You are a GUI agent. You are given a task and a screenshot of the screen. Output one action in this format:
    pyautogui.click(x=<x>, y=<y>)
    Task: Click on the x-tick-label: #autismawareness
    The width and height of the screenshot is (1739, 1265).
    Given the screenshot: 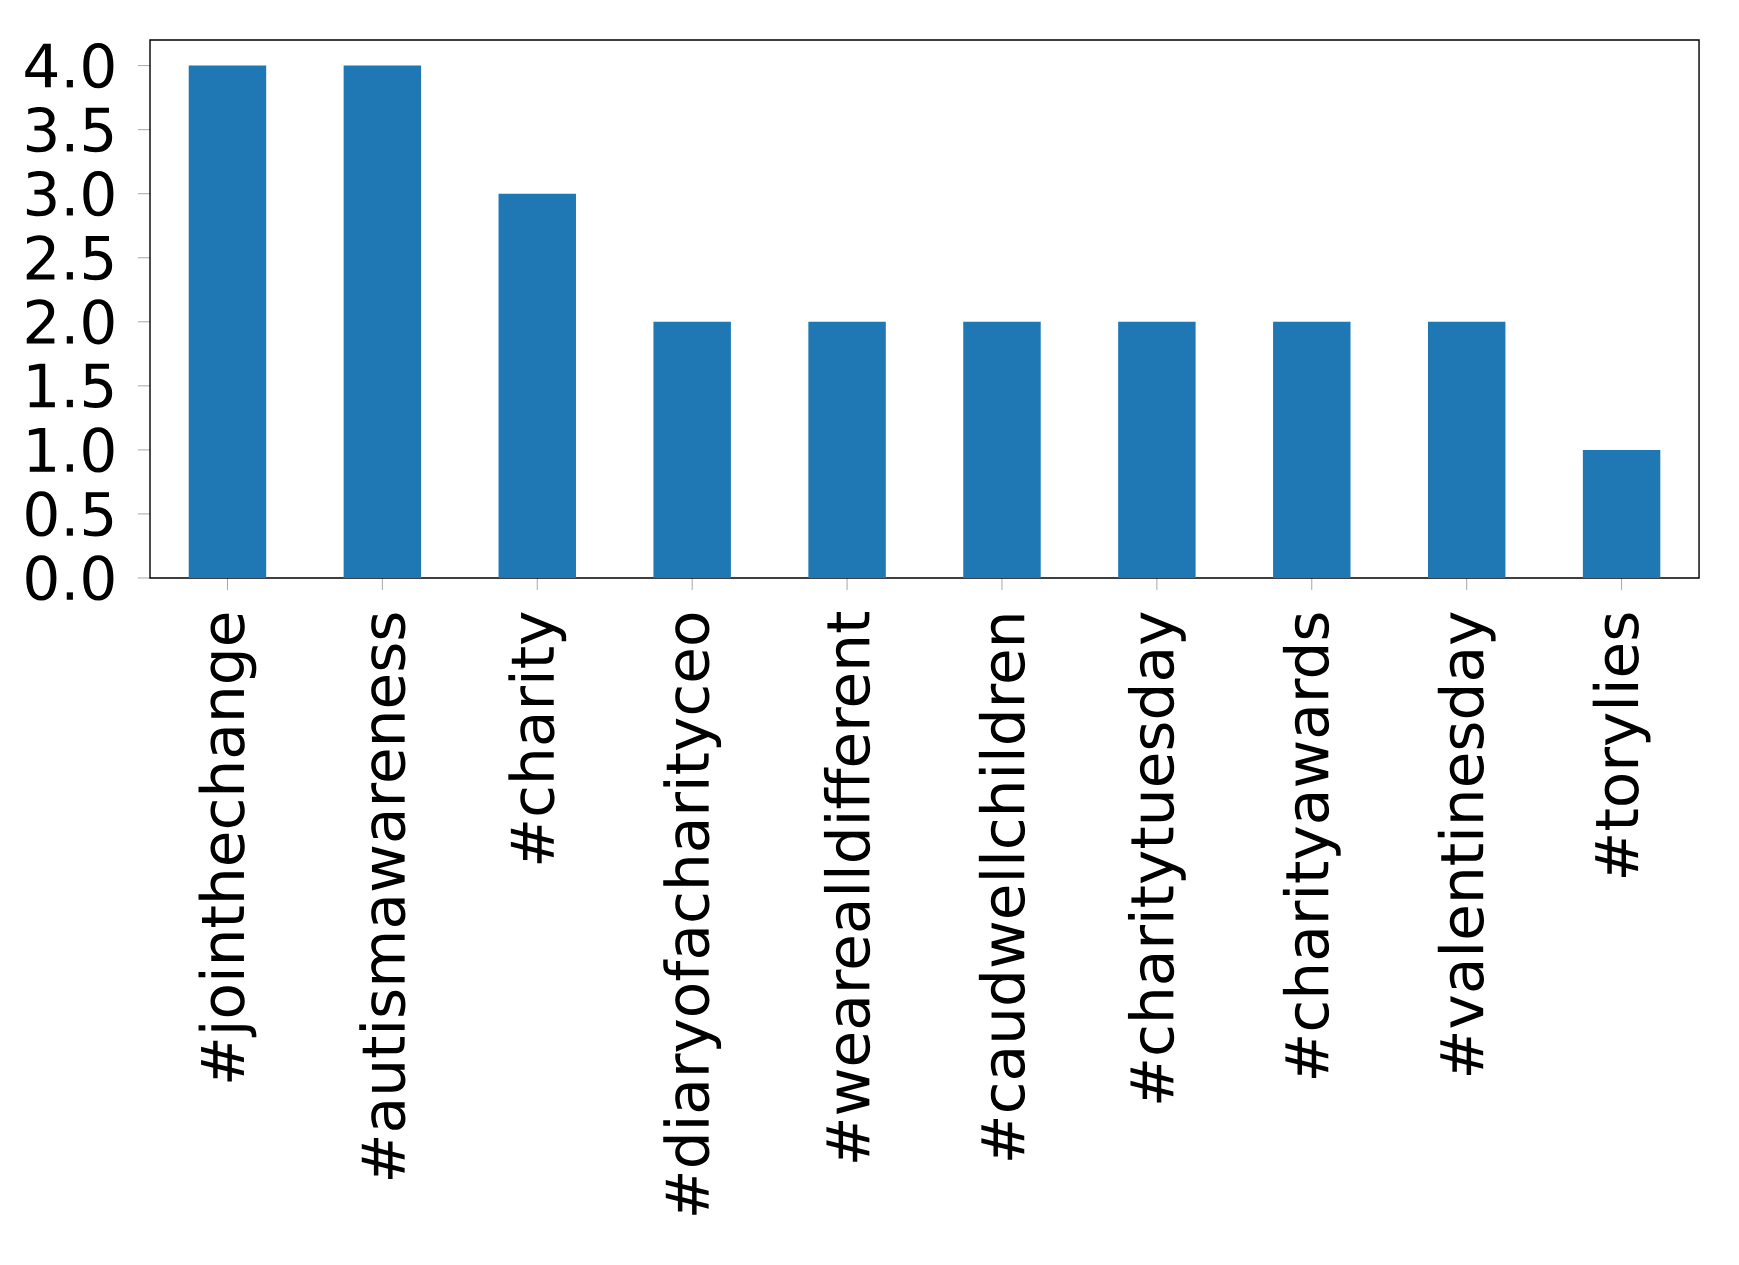 What is the action you would take?
    pyautogui.click(x=382, y=896)
    